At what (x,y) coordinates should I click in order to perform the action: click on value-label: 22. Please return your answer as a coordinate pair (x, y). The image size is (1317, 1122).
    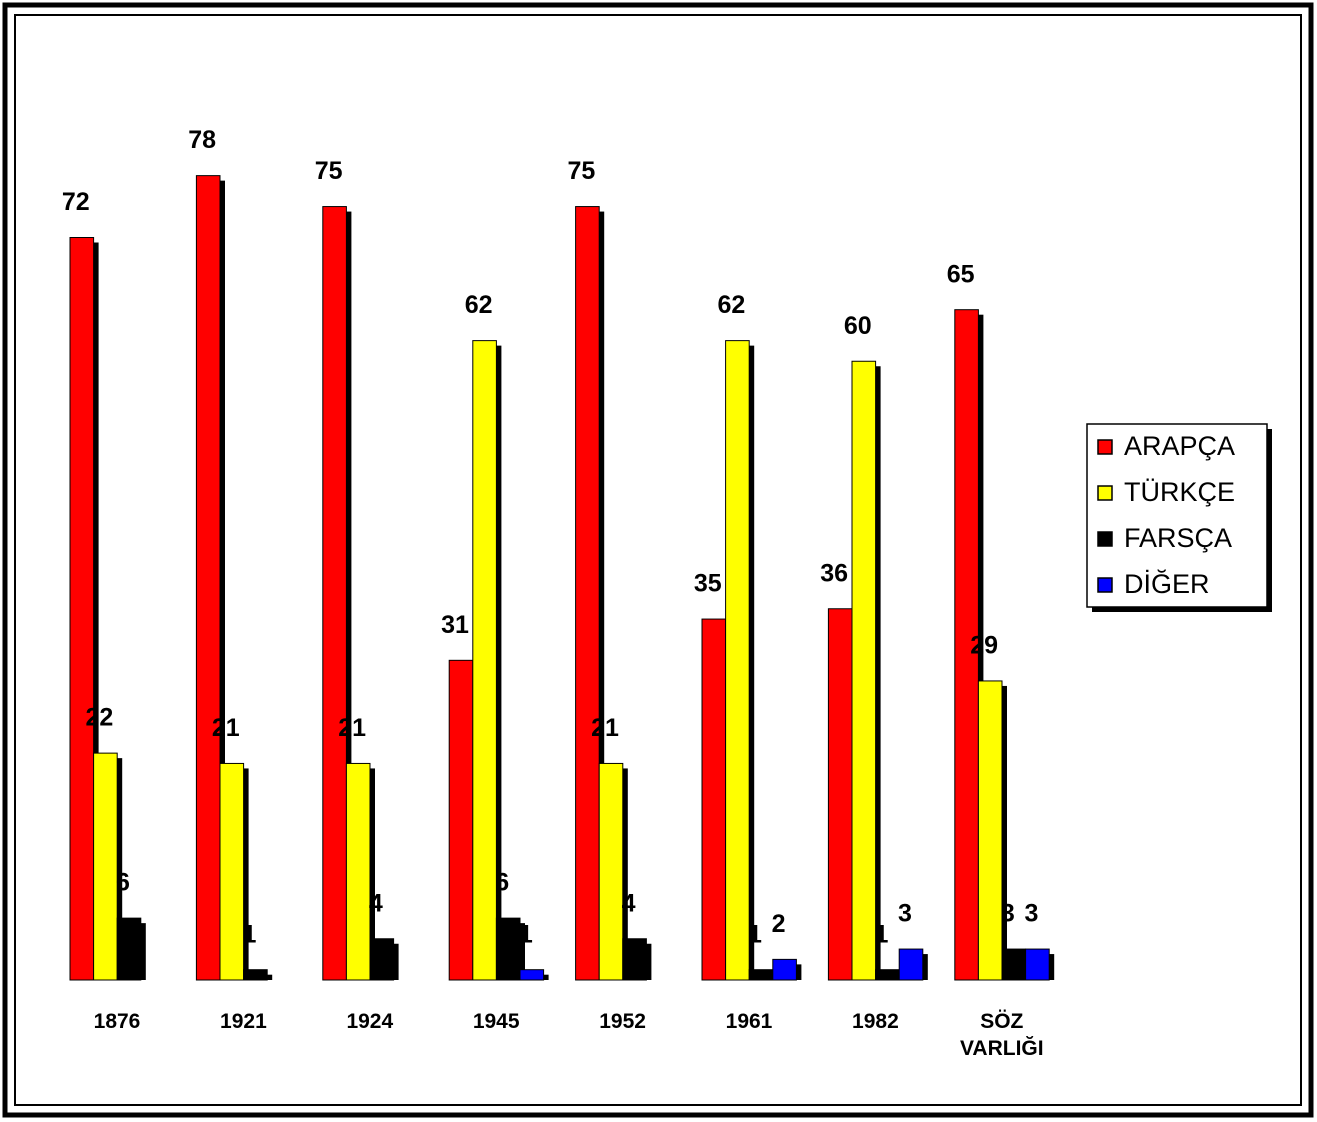
    Looking at the image, I should click on (99, 718).